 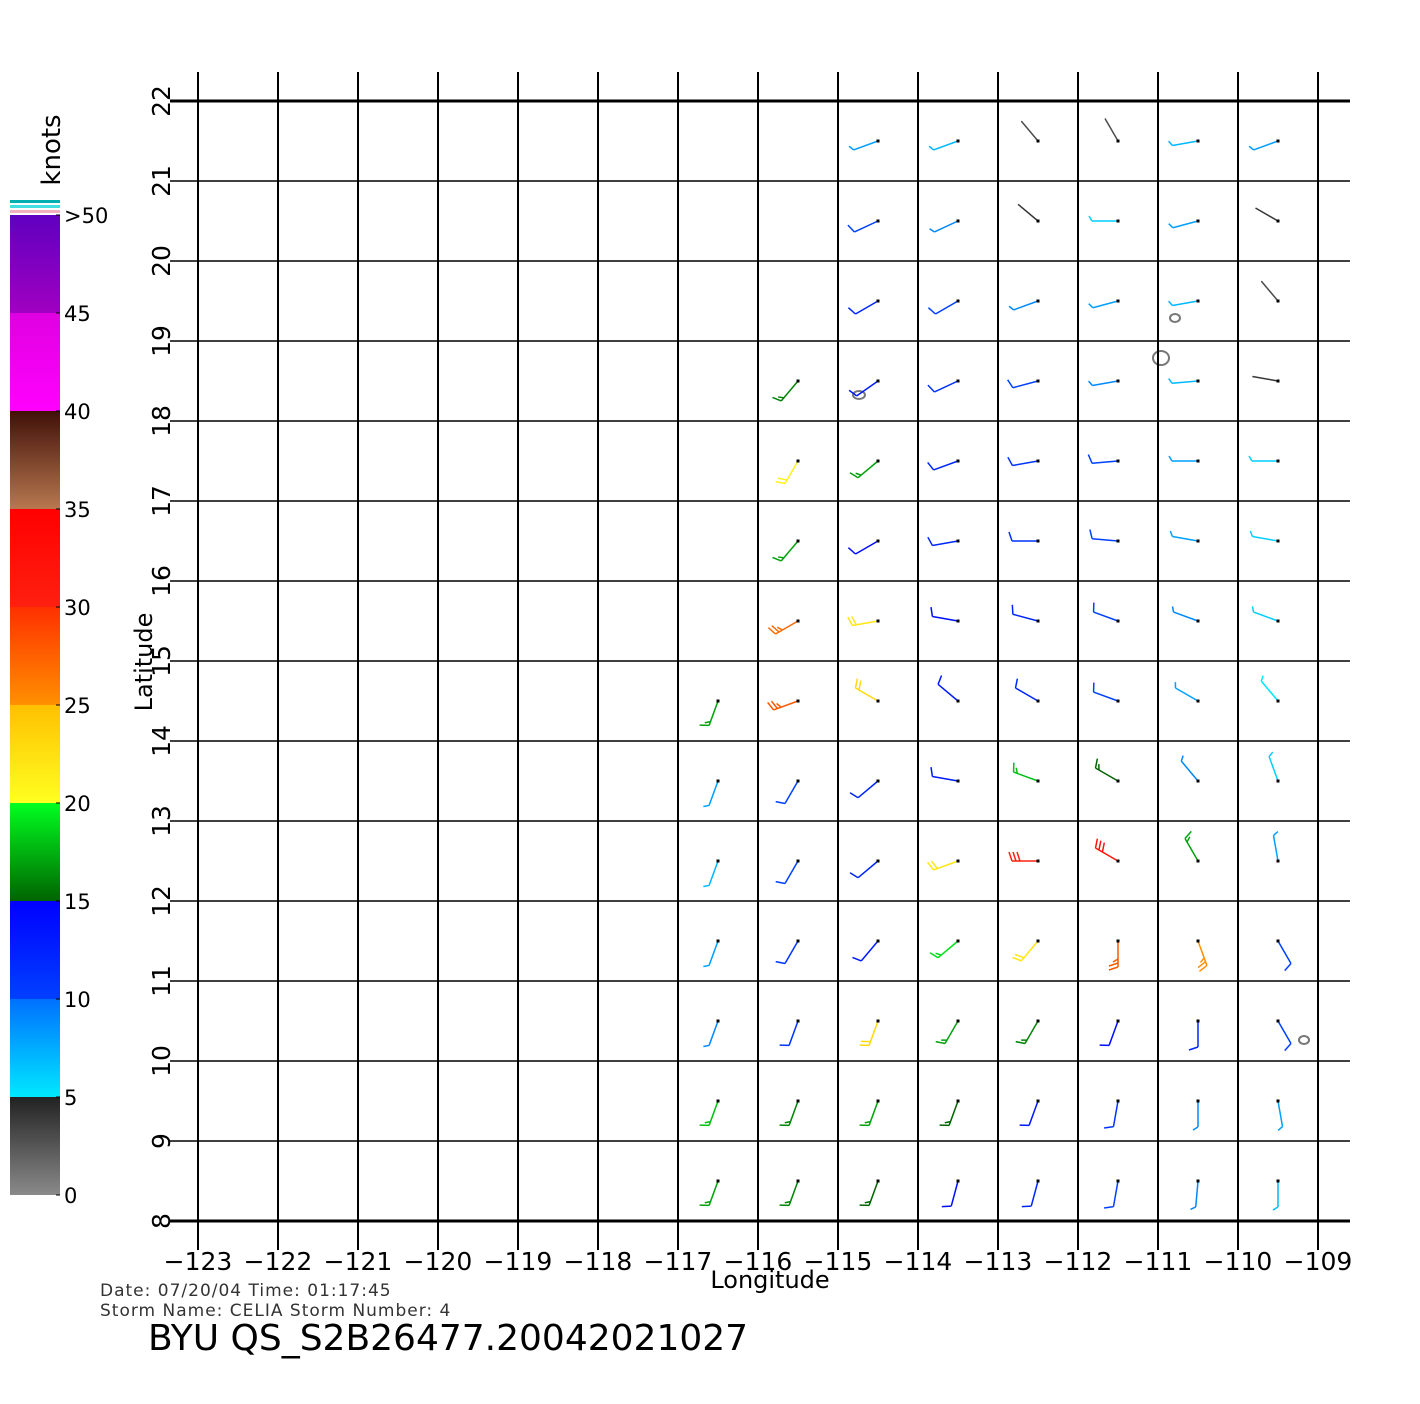 What do you see at coordinates (998, 1261) in the screenshot?
I see `x-tick-label: −113` at bounding box center [998, 1261].